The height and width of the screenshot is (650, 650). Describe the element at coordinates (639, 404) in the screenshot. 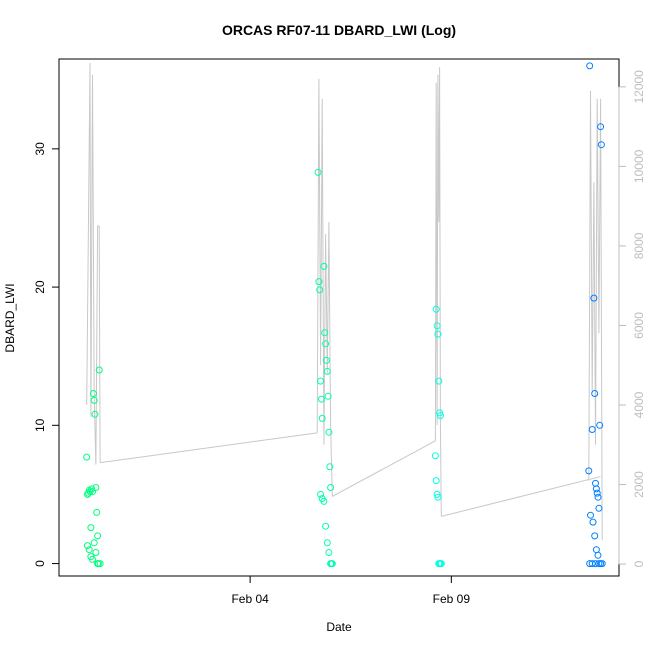

I see `y2-tick-label-2: 4000` at that location.